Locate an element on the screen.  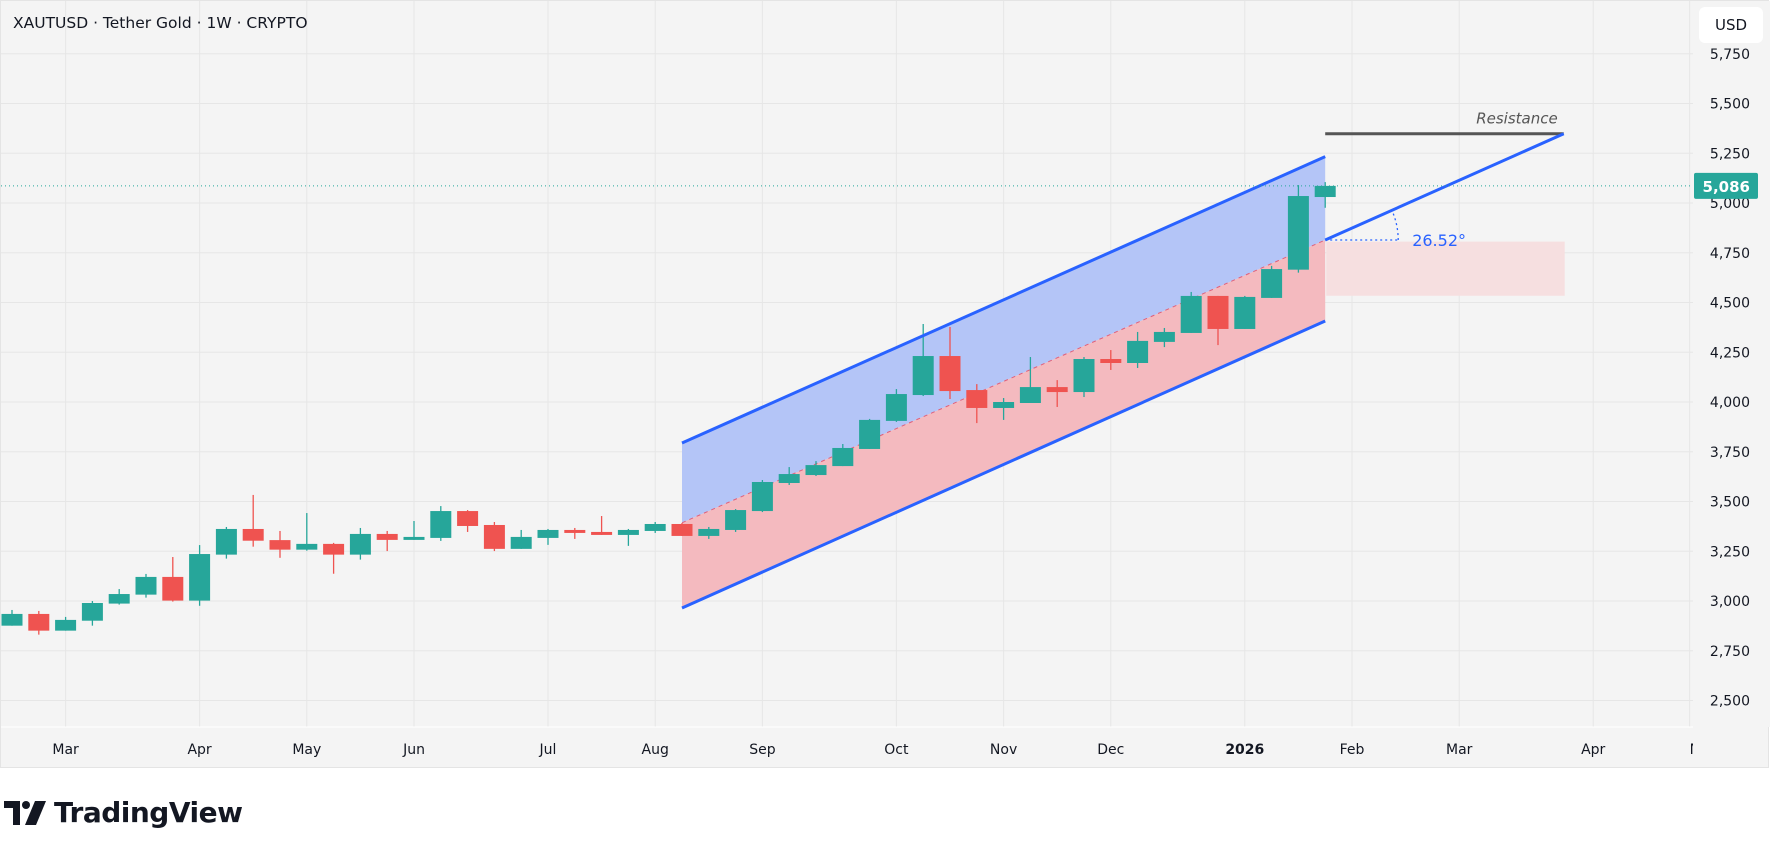
channel-mid-line is located at coordinates (1003, 381).